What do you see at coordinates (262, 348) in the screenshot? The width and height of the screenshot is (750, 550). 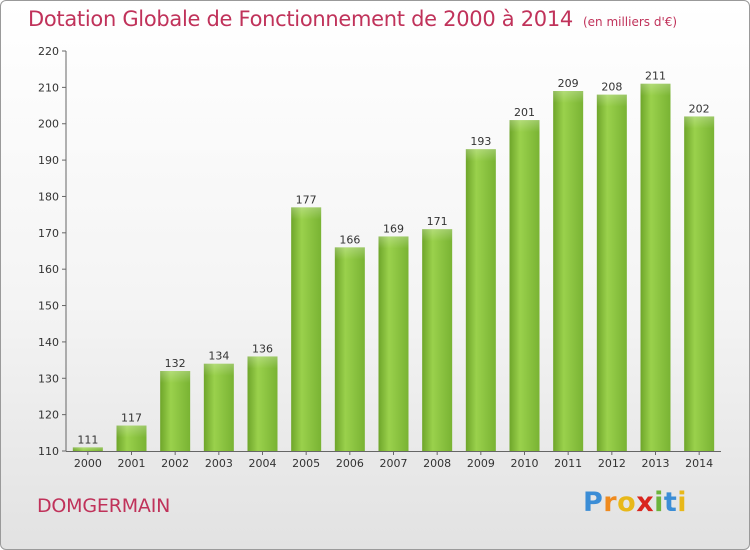 I see `value-label: 136` at bounding box center [262, 348].